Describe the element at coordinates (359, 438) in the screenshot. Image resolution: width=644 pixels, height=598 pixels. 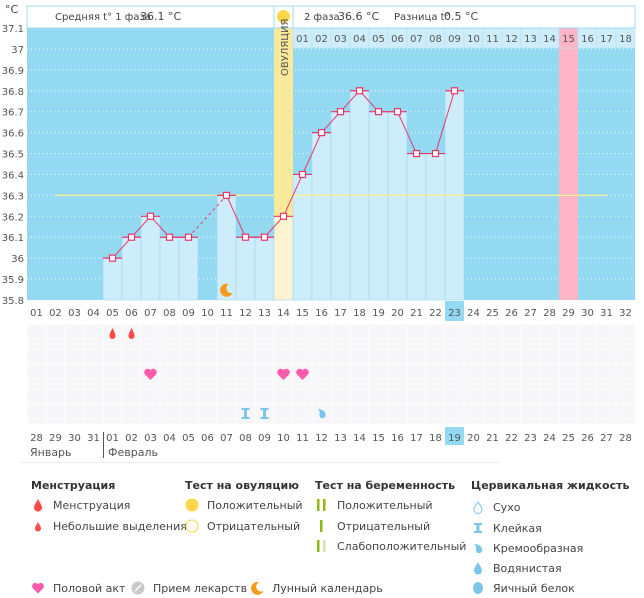
I see `calendar-date: 14` at that location.